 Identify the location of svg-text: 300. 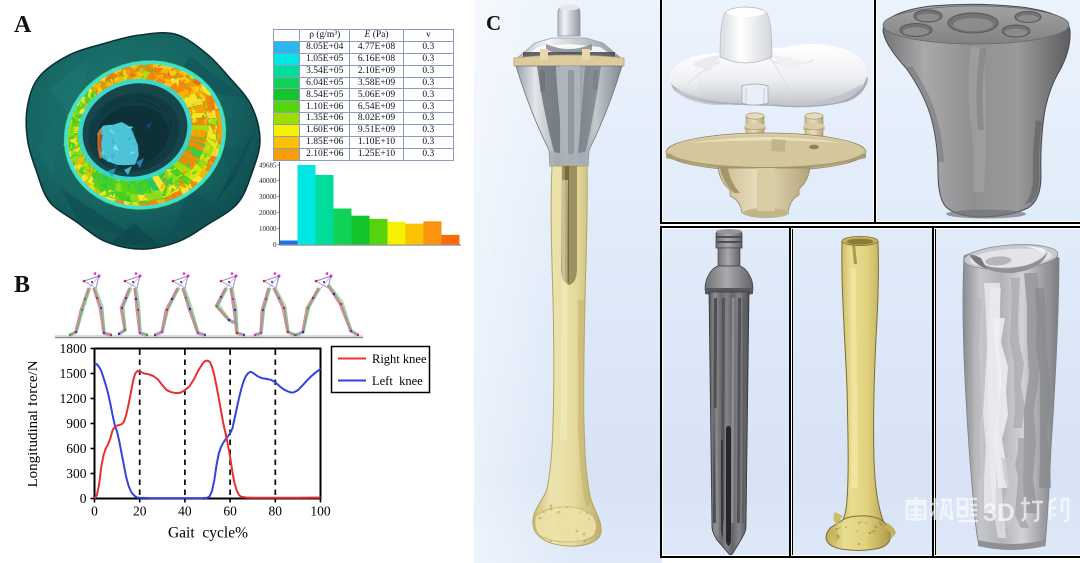
(76, 473).